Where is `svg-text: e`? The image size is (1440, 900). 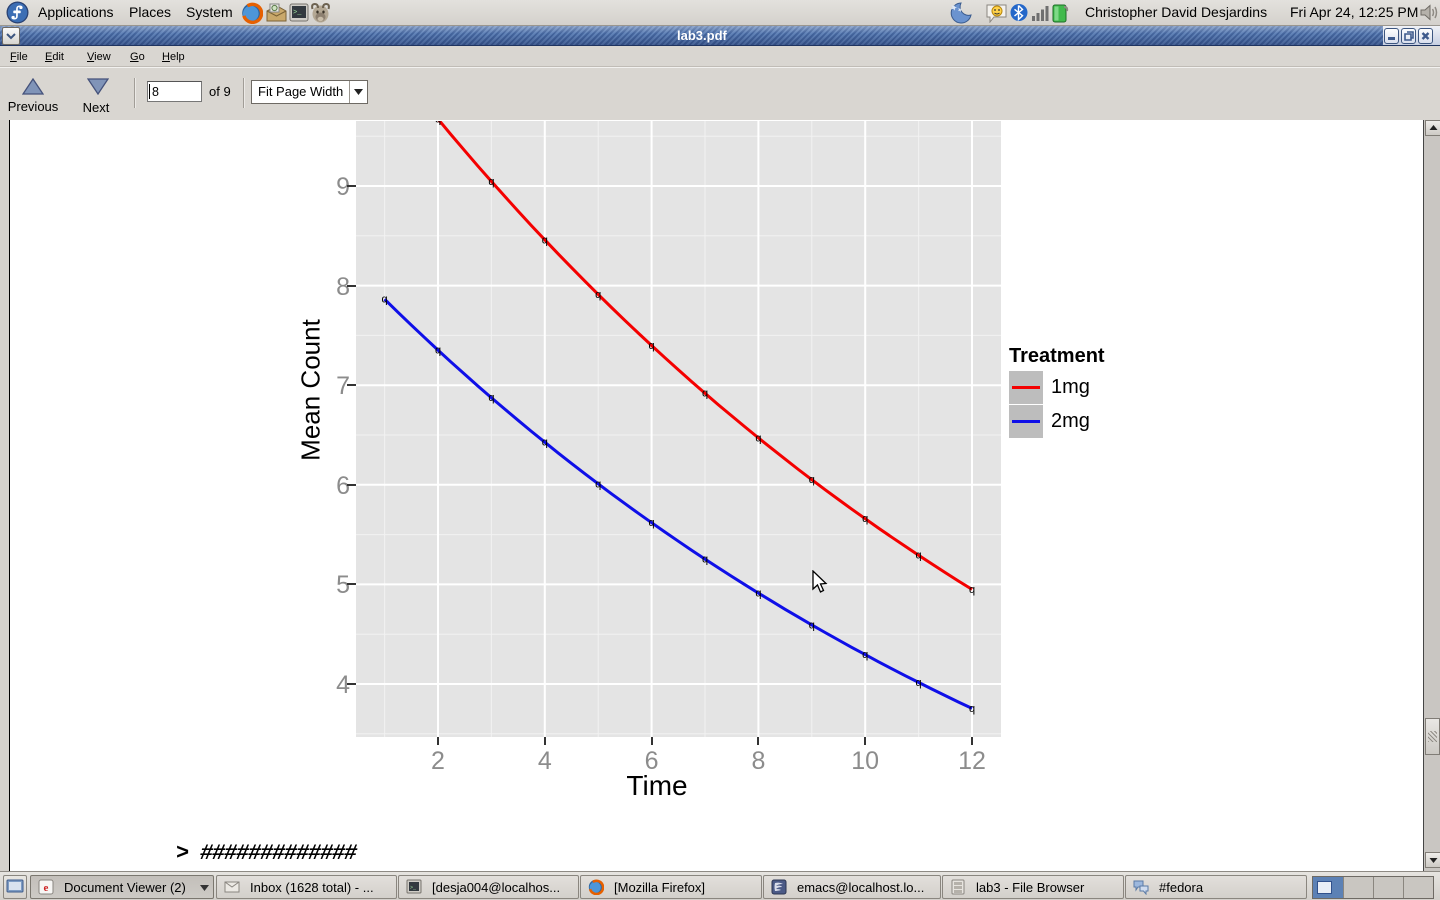
svg-text: e is located at coordinates (46, 888).